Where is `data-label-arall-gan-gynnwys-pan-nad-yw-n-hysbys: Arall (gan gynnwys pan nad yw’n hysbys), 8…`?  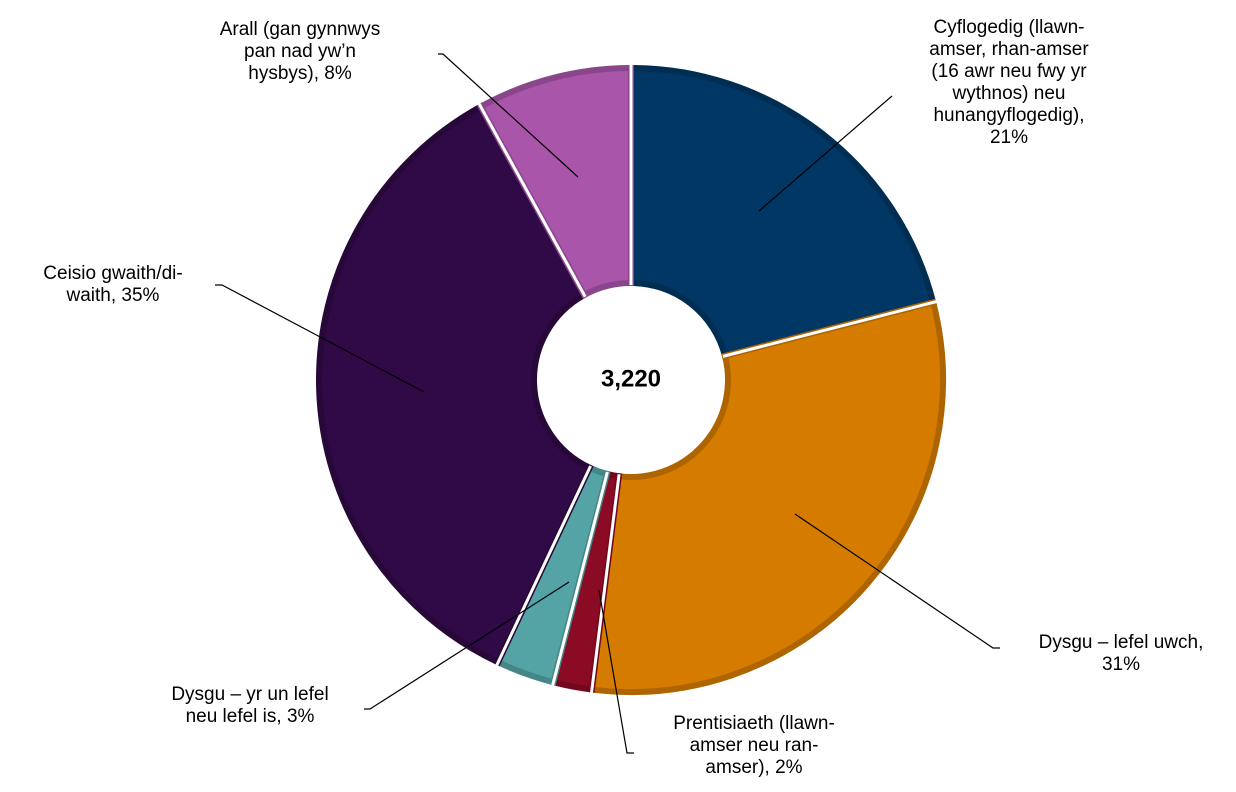 data-label-arall-gan-gynnwys-pan-nad-yw-n-hysbys: Arall (gan gynnwys pan nad yw’n hysbys), 8… is located at coordinates (300, 51).